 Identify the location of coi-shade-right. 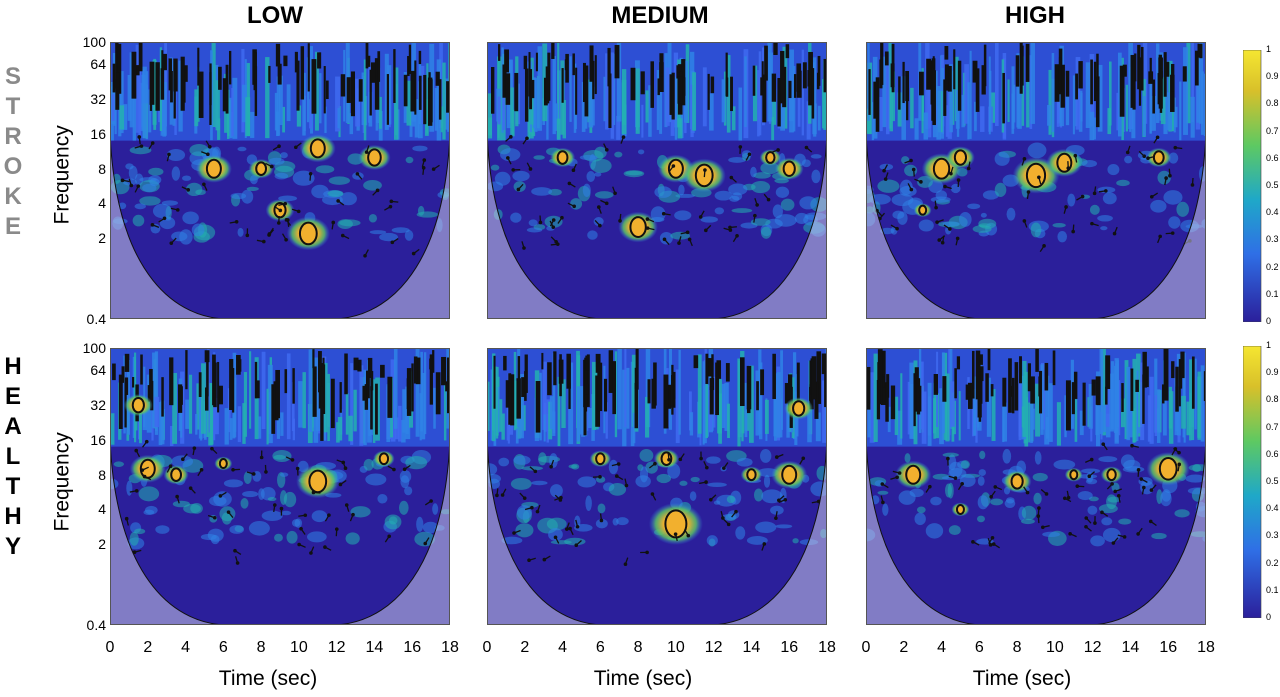
(390, 532).